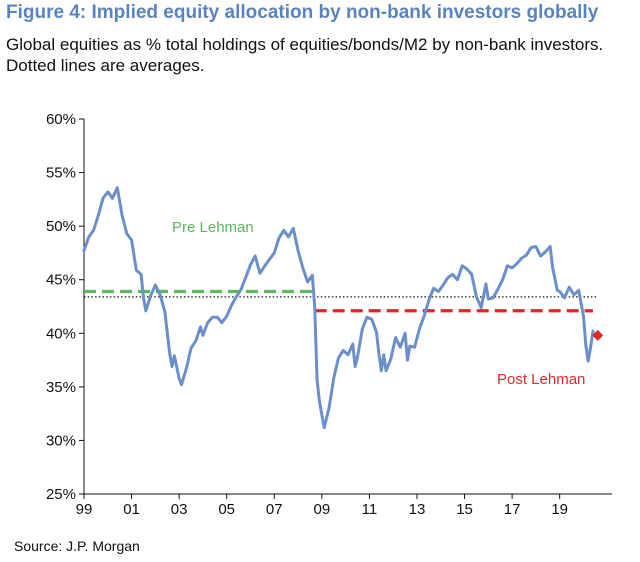  I want to click on y-tick-label: 35%, so click(61, 387).